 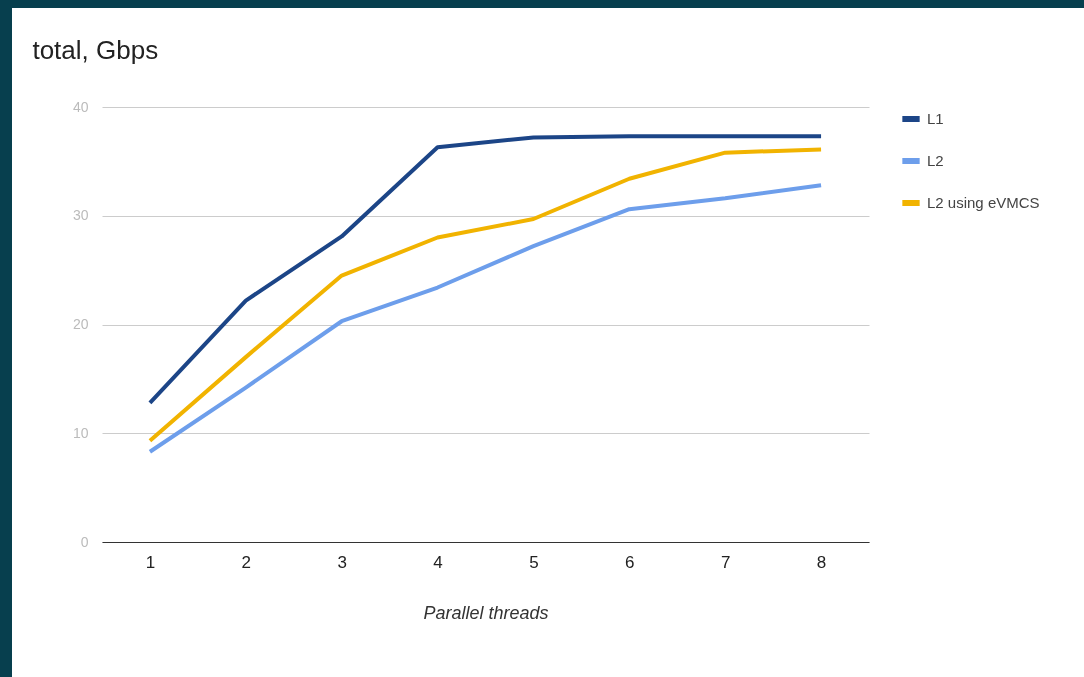 What do you see at coordinates (95, 50) in the screenshot?
I see `chart-title: total, Gbps` at bounding box center [95, 50].